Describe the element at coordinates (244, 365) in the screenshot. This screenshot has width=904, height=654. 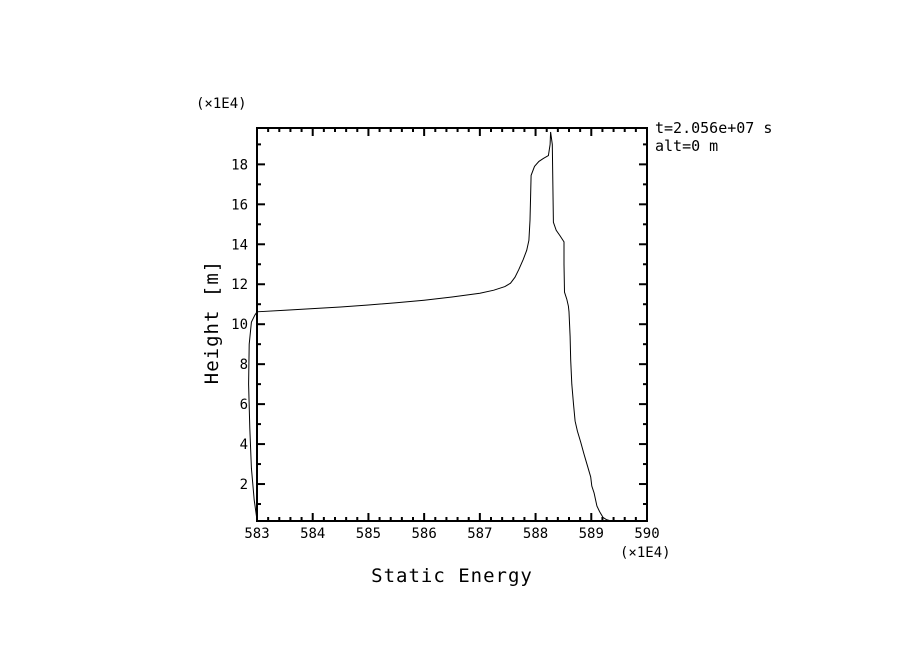
I see `y-tick-label-8: 8` at that location.